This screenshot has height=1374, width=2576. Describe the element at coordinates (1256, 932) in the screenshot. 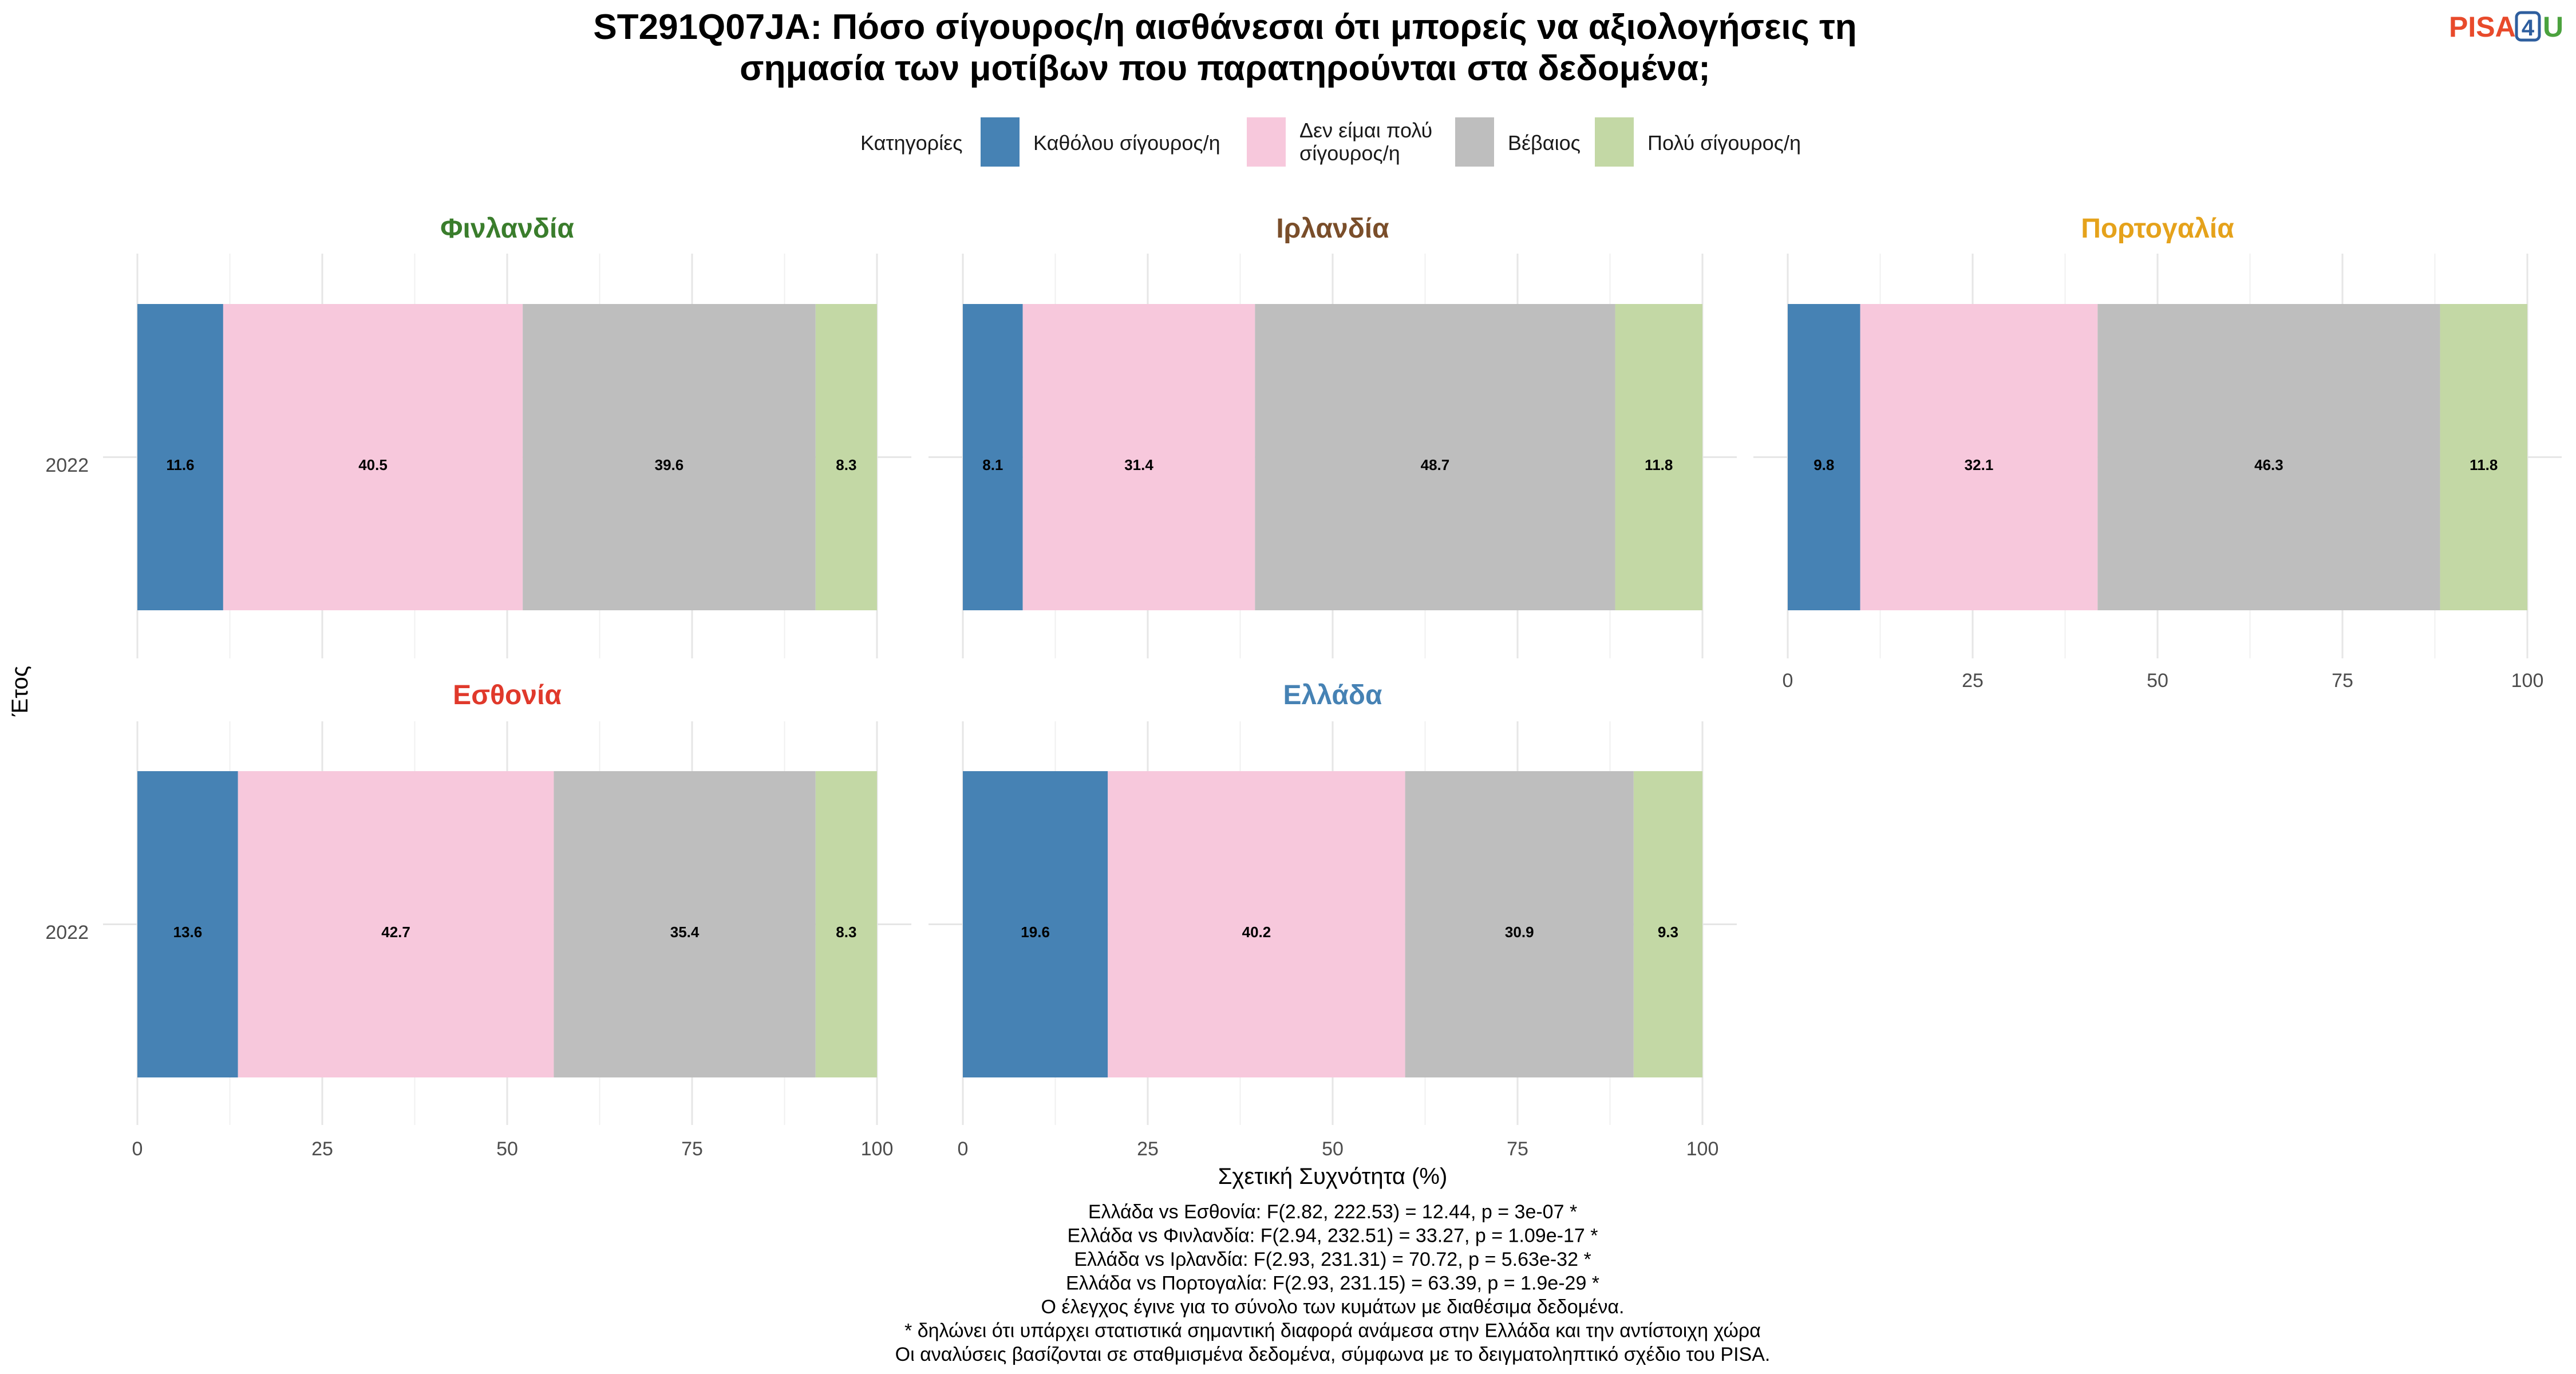

I see `bar-value-label: 40.2` at that location.